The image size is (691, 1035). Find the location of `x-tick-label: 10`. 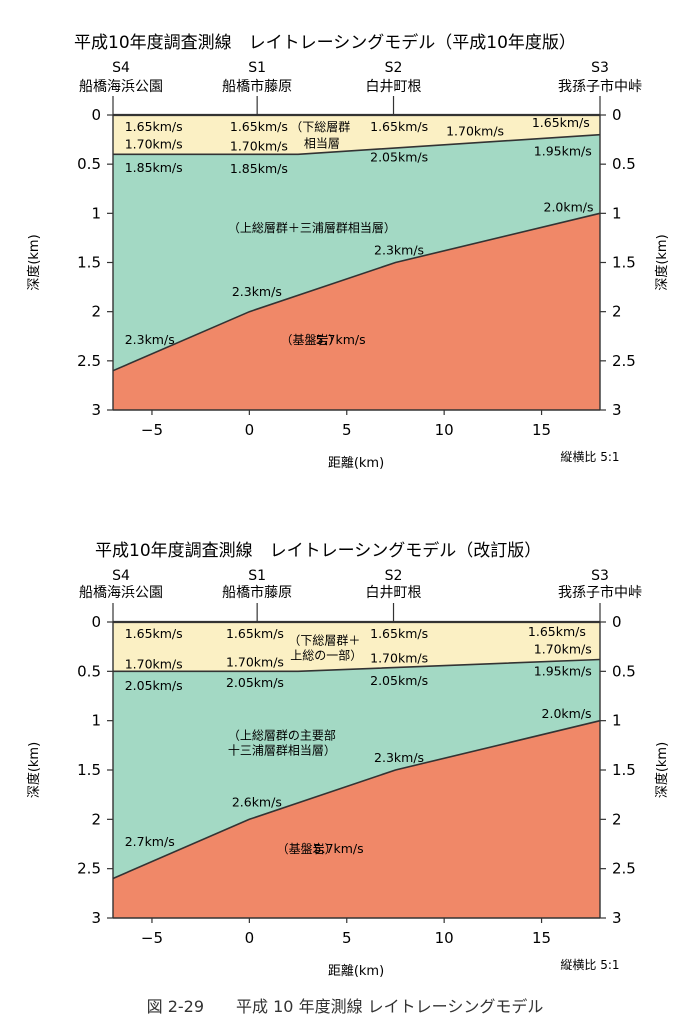

x-tick-label: 10 is located at coordinates (444, 430).